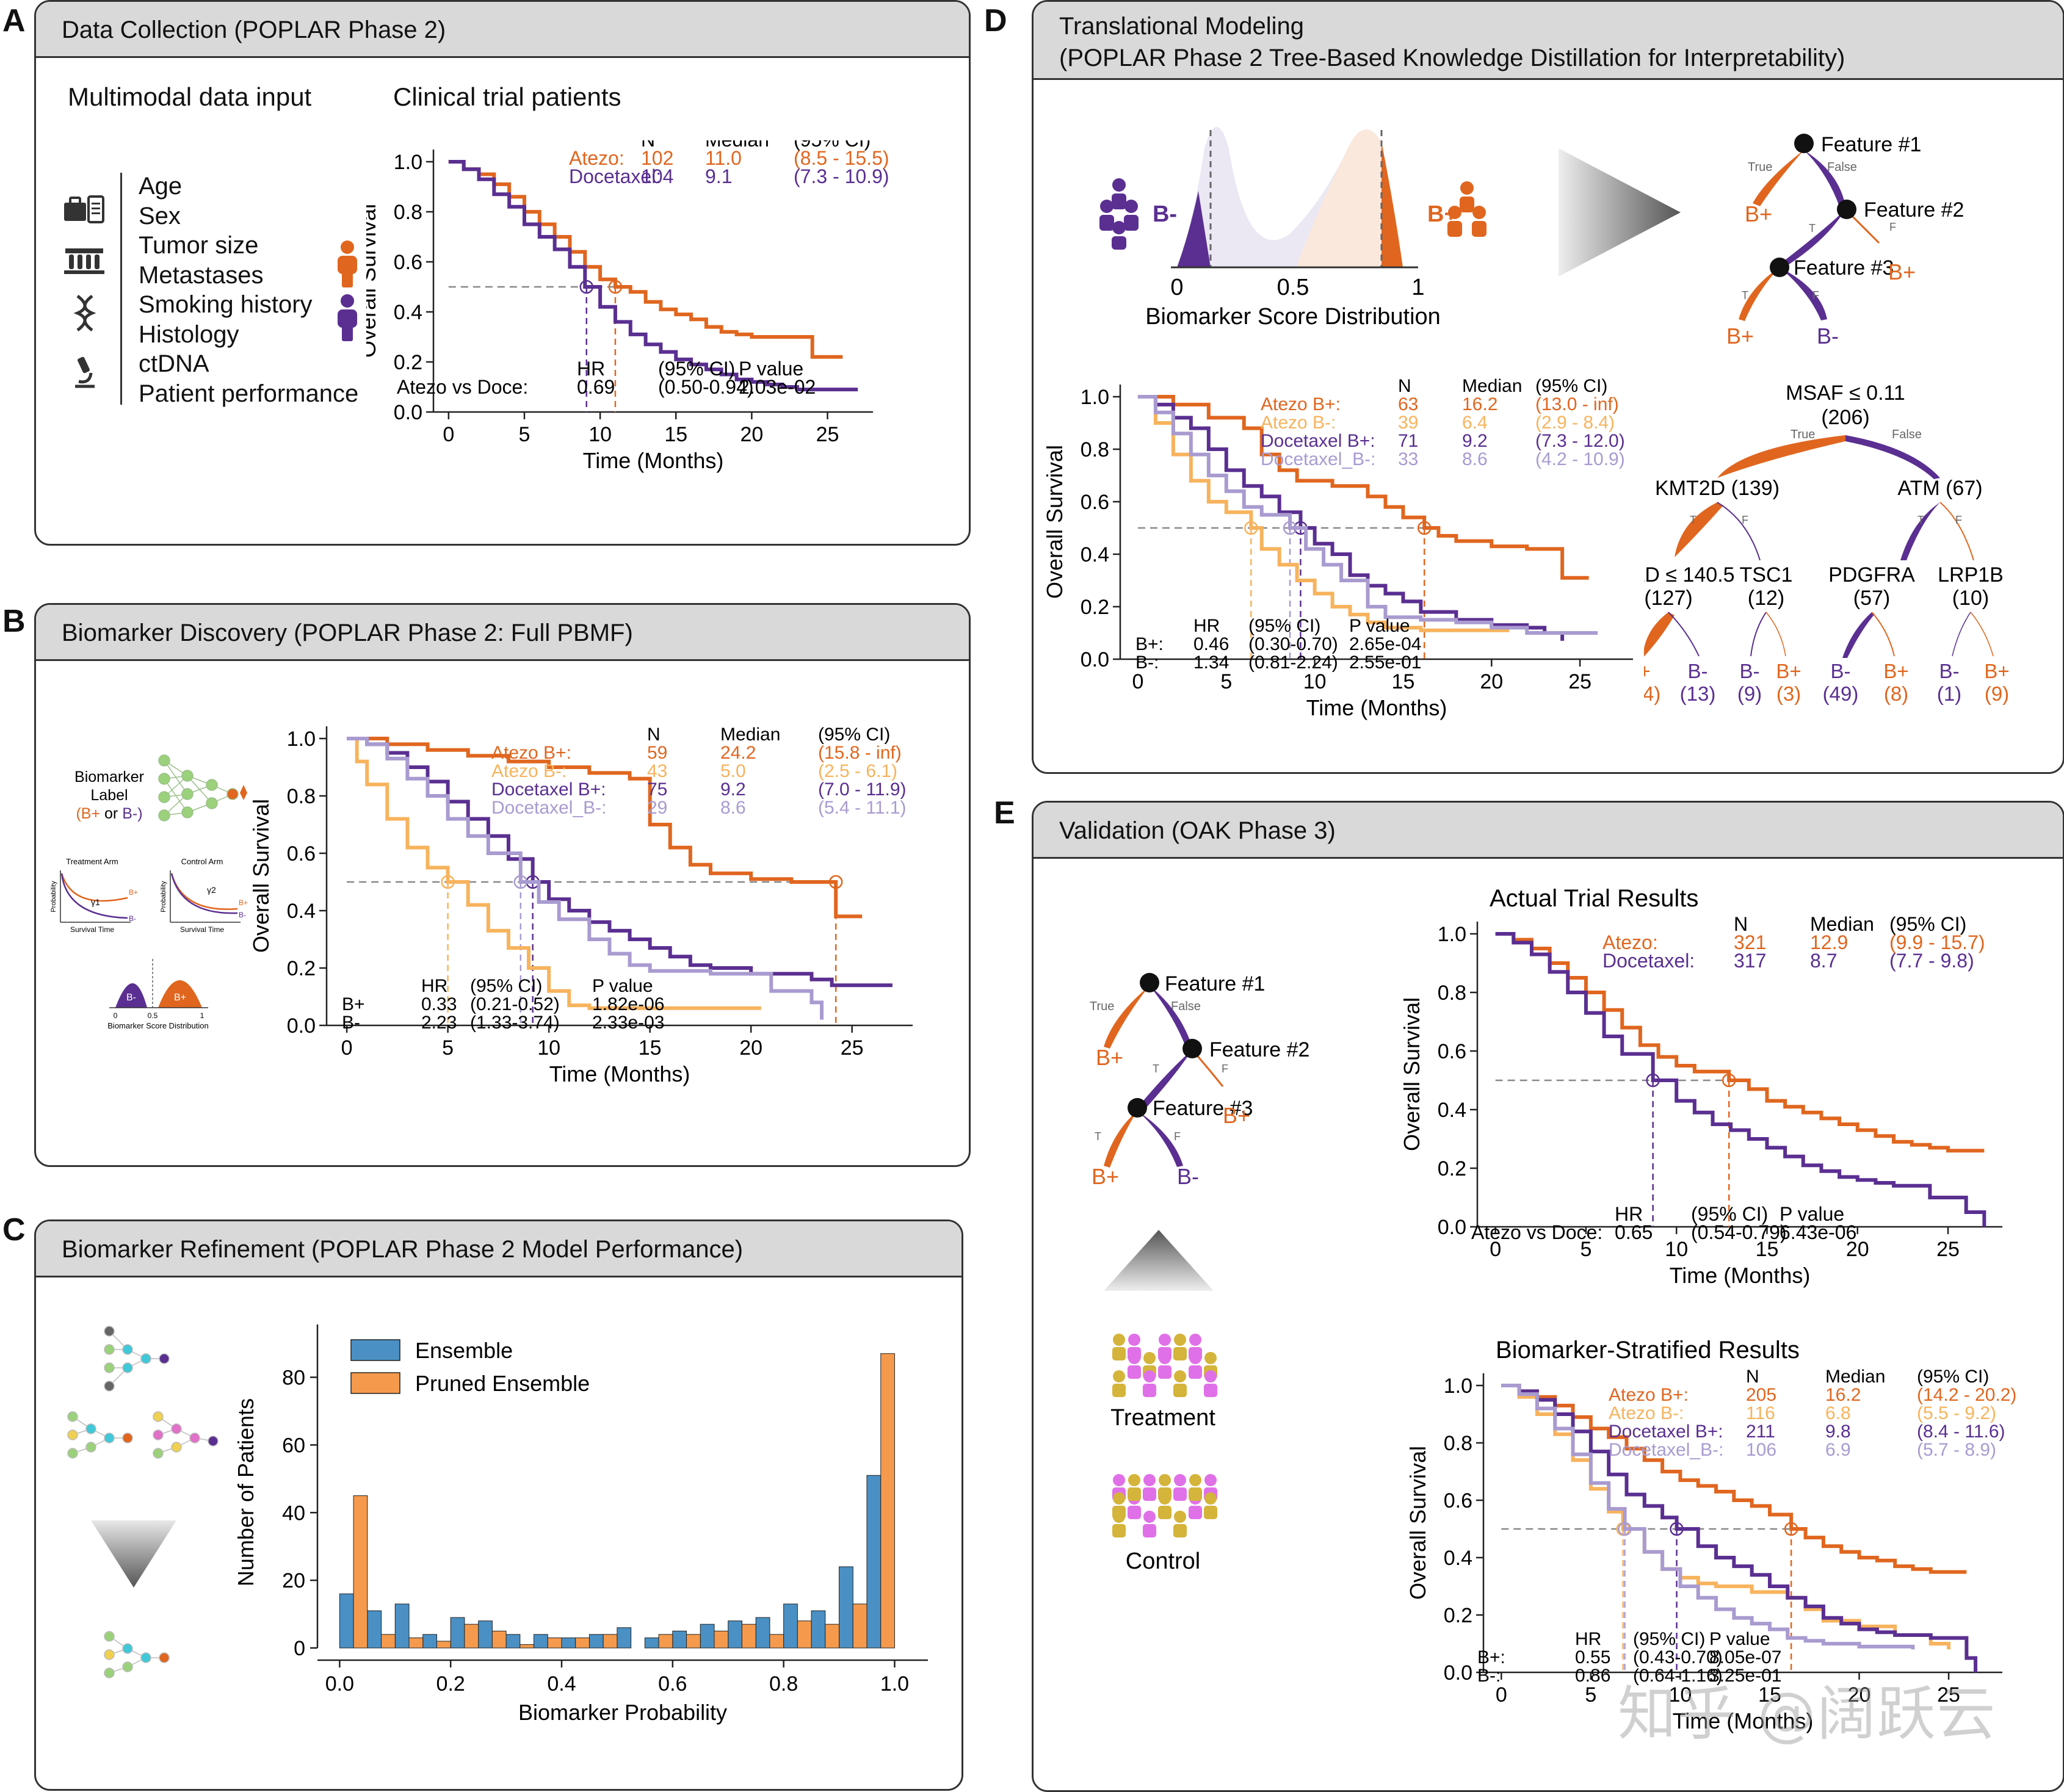 The width and height of the screenshot is (2064, 1792). I want to click on reduction-arrow-icon, so click(133, 1554).